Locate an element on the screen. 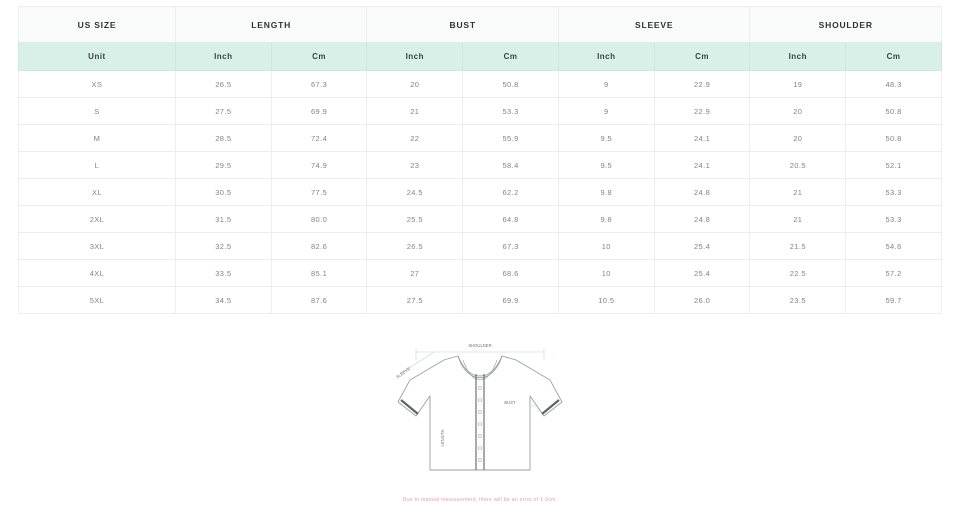 This screenshot has width=960, height=522. measurement-cell: 26.0 is located at coordinates (702, 300).